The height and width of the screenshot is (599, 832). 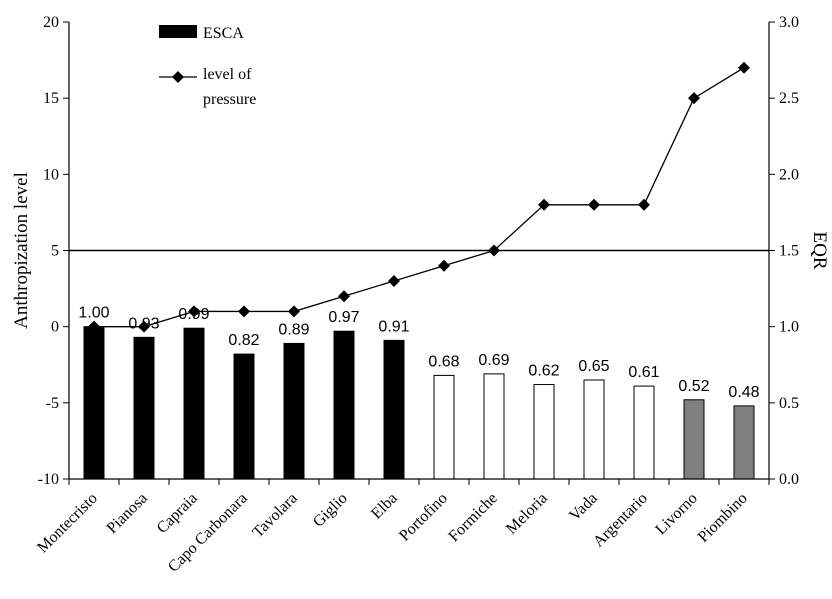 I want to click on bar-pianosa, so click(x=144, y=408).